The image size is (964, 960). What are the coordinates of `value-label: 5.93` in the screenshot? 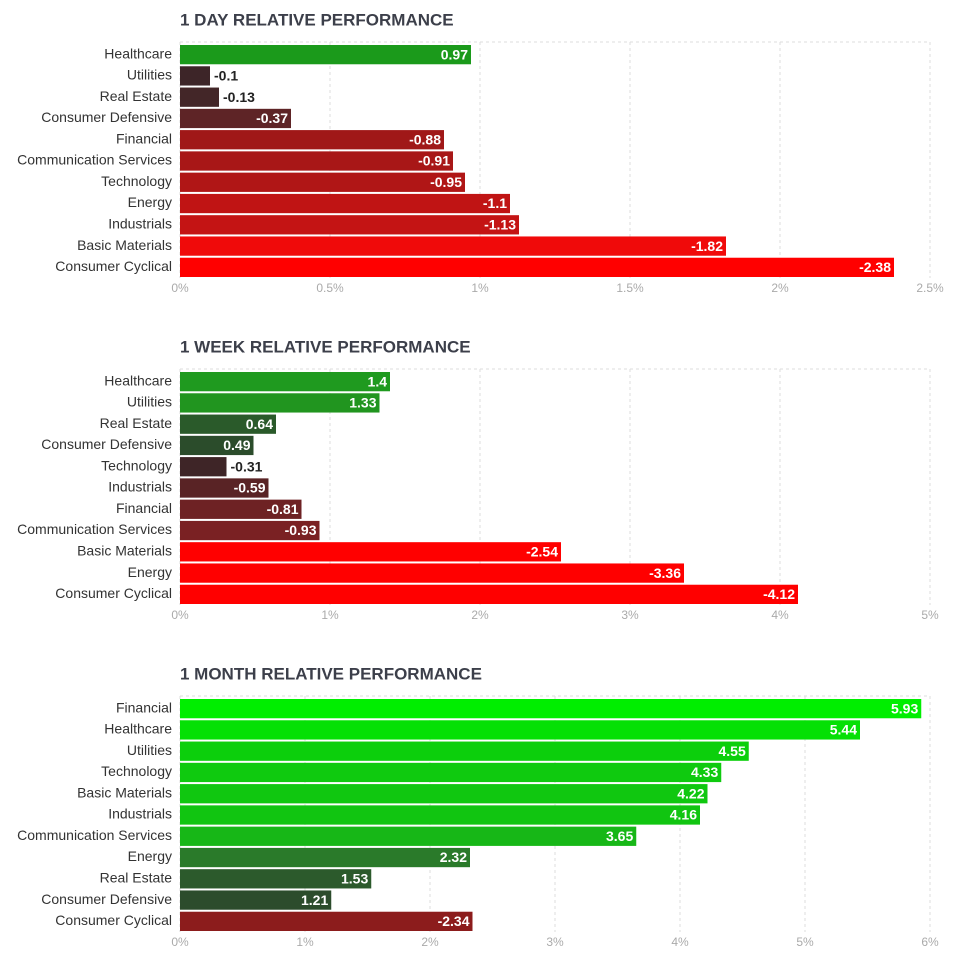 It's located at (904, 708).